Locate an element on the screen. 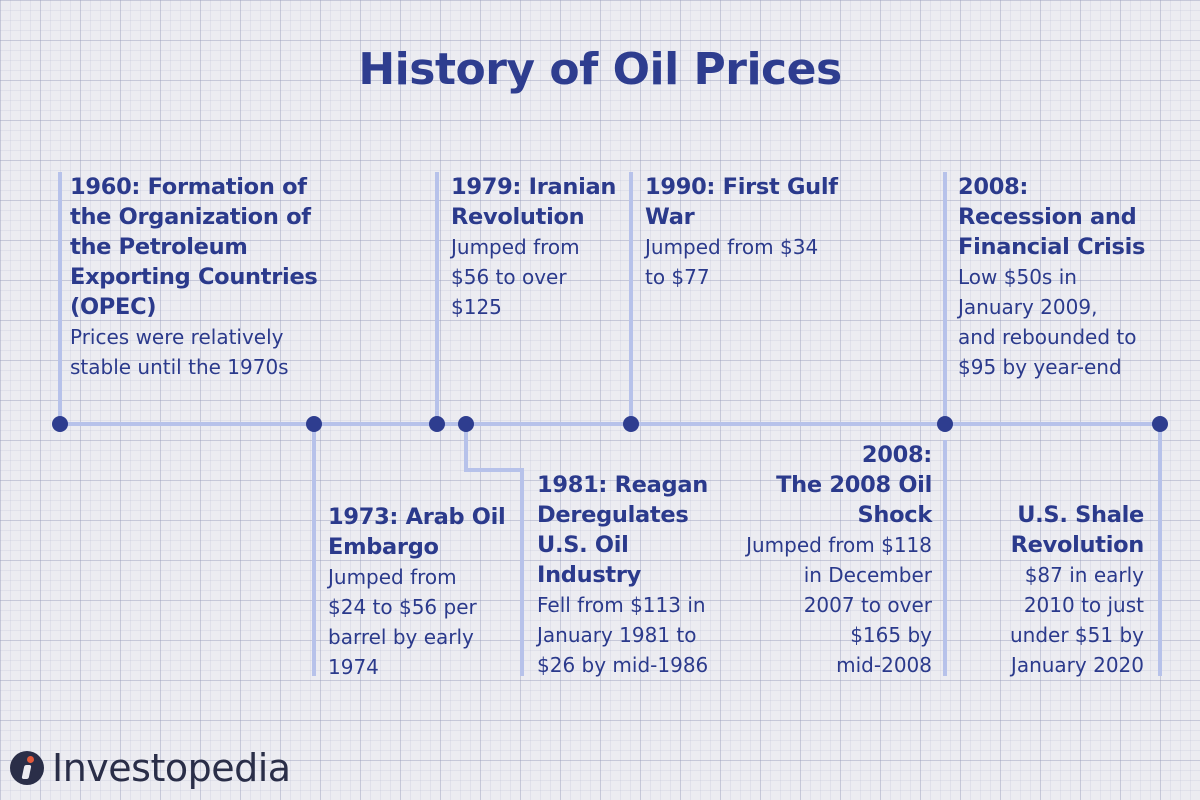  dot-1973 is located at coordinates (314, 424).